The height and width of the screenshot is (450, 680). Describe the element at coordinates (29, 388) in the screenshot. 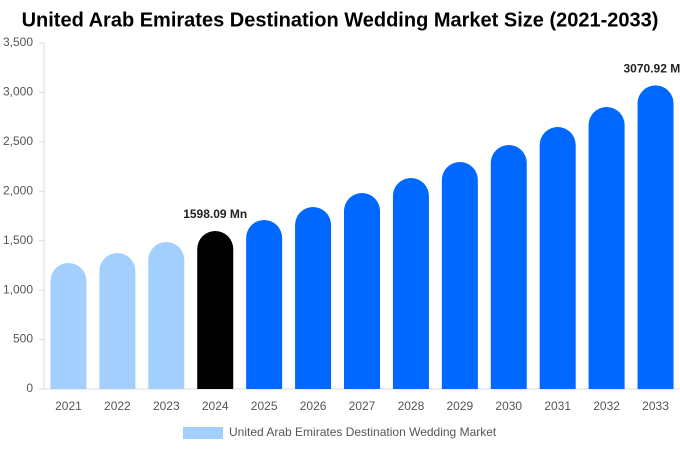

I see `y-tick-label: 0` at that location.